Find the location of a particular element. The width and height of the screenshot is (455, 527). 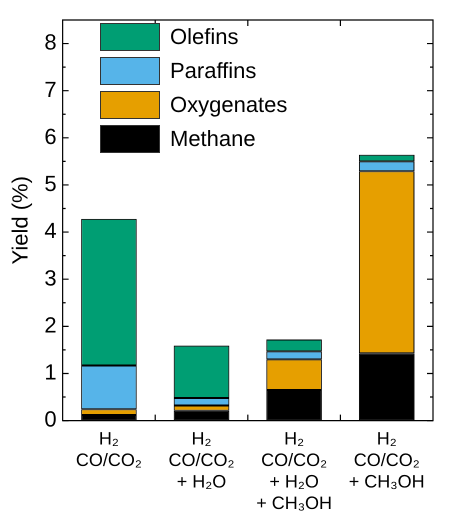

legend-label: Paraffins is located at coordinates (213, 71).